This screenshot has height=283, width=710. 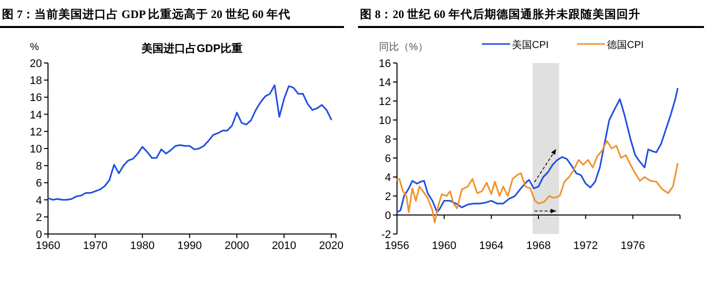 What do you see at coordinates (146, 14) in the screenshot?
I see `chart-title: 图 7：当前美国进口占 GDP 比重远高于 20 世纪 60 年代` at bounding box center [146, 14].